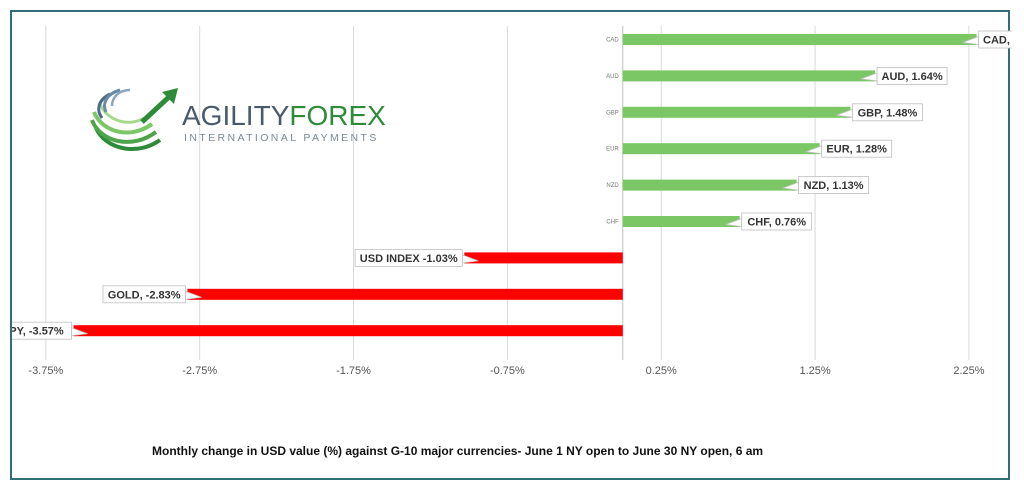  Describe the element at coordinates (968, 371) in the screenshot. I see `x-tick-label: 2.25%` at that location.